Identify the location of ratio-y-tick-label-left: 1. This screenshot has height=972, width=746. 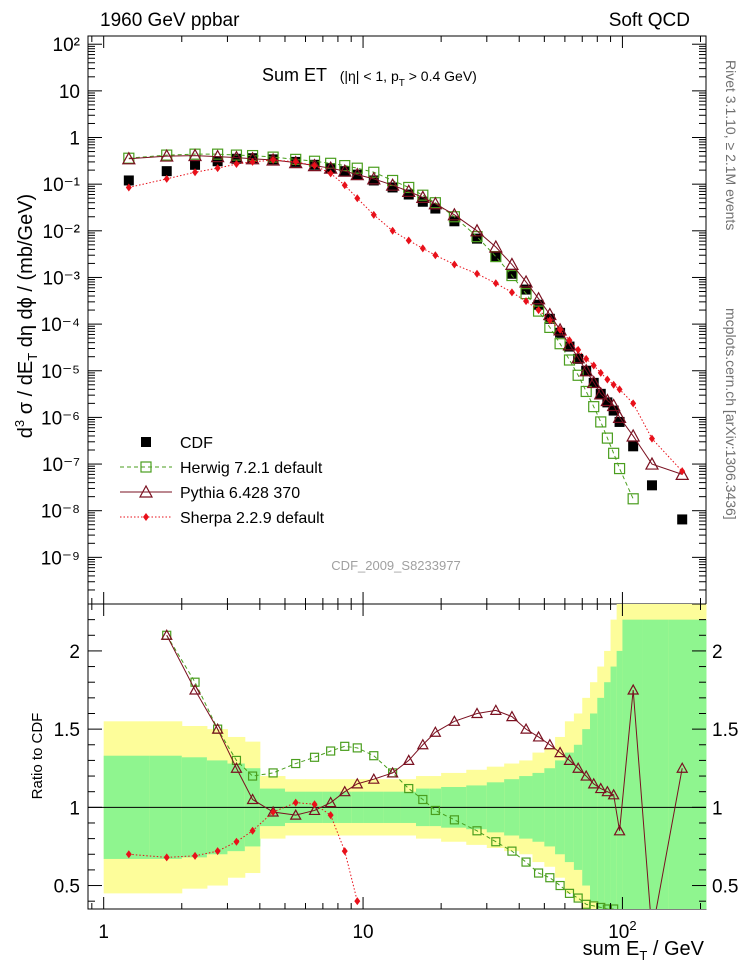
(74, 808).